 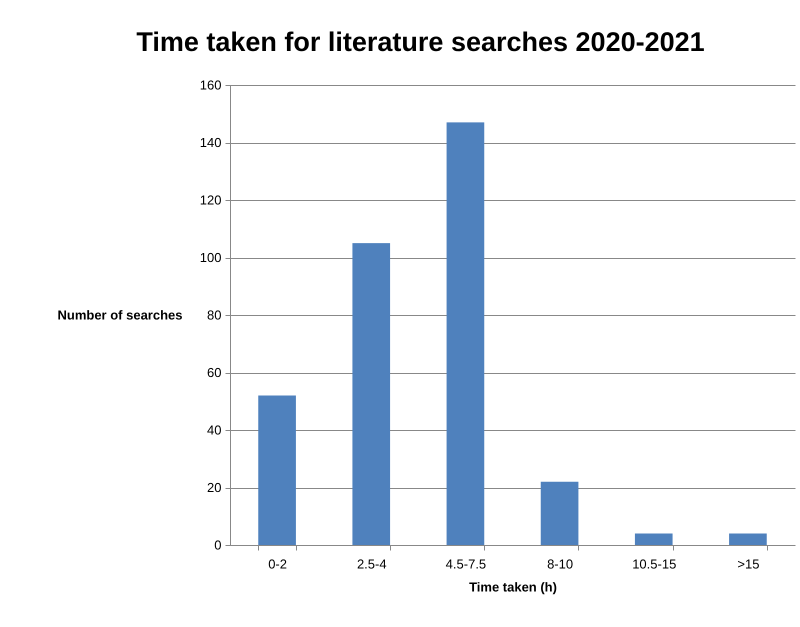 I want to click on y-tick-label: 80, so click(x=214, y=315).